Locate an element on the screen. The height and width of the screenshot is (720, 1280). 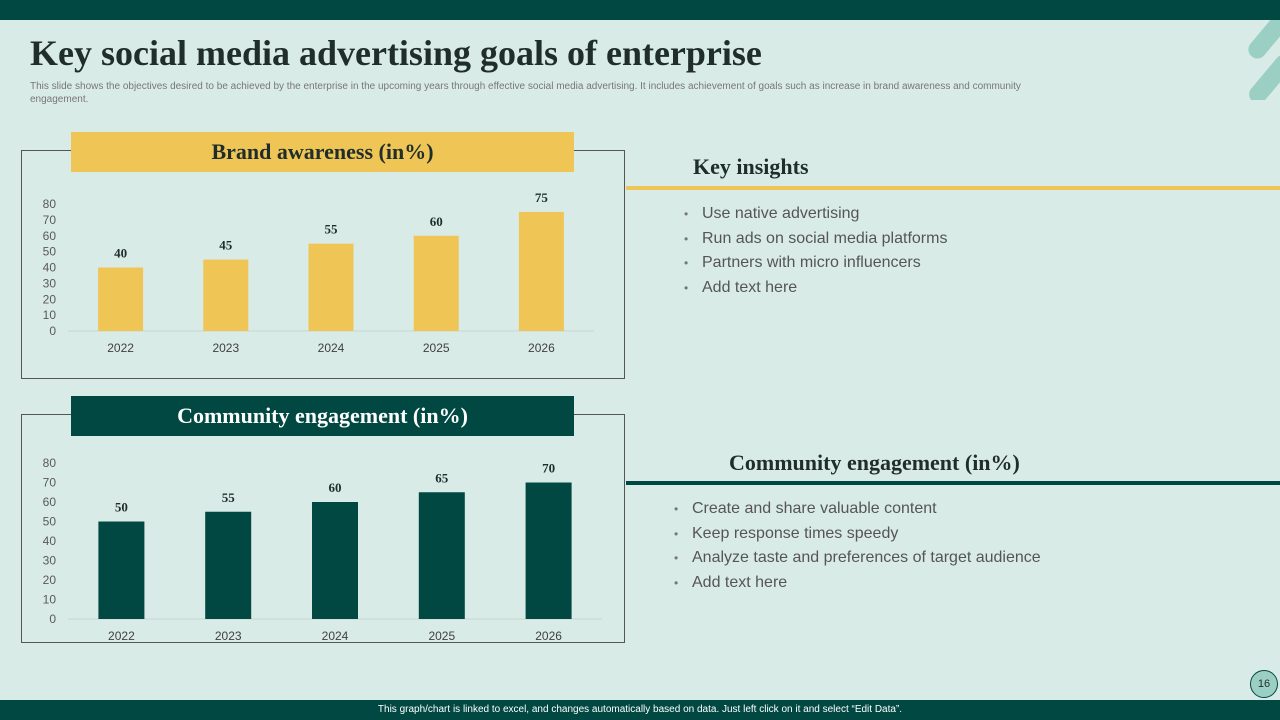
community-insight-item: Create and share valuable content is located at coordinates (857, 509).